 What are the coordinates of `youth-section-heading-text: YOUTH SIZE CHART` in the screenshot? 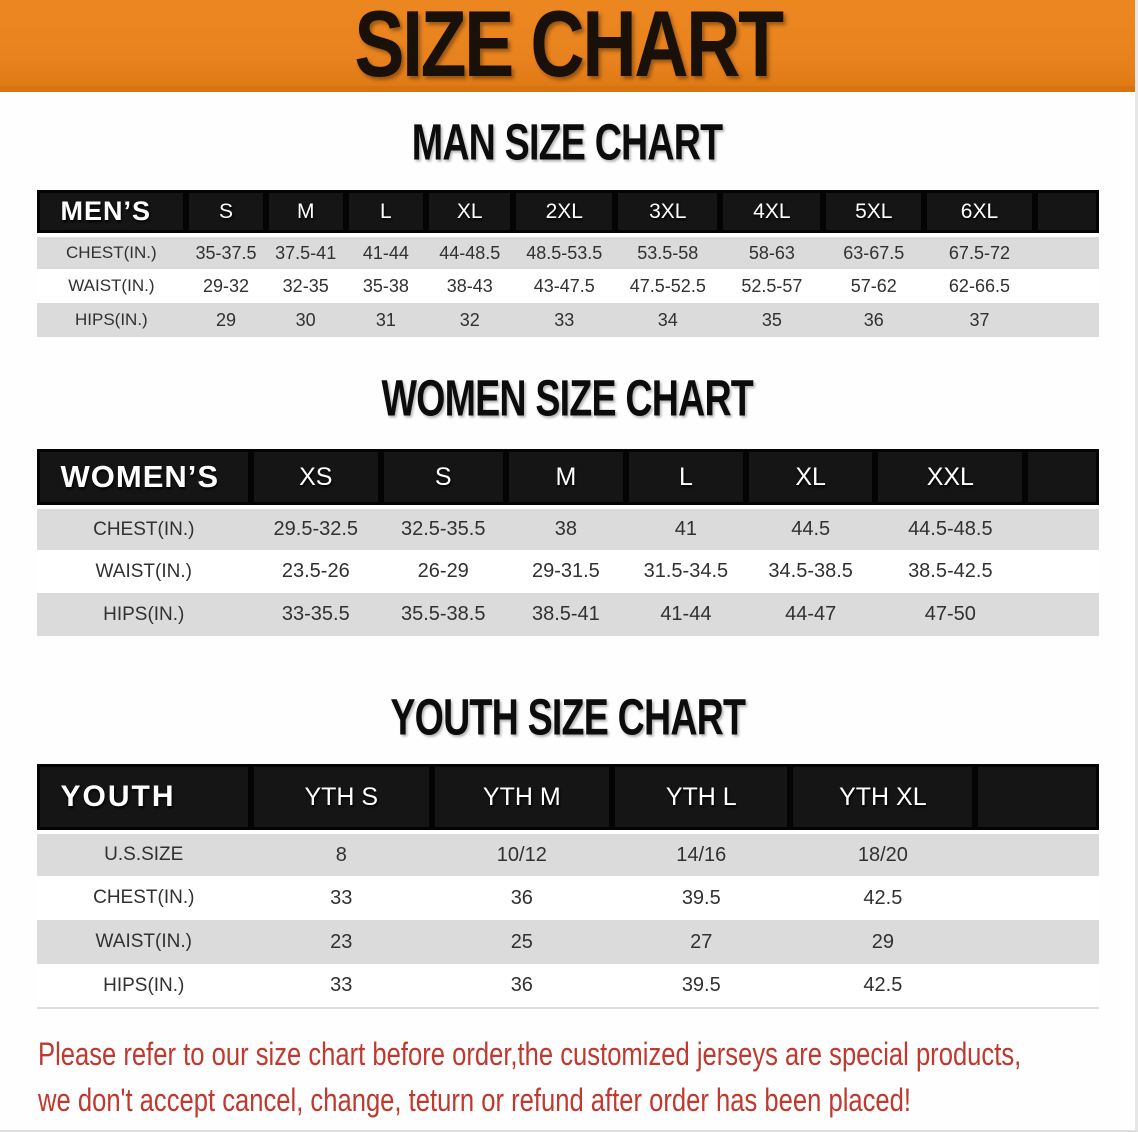 It's located at (568, 716).